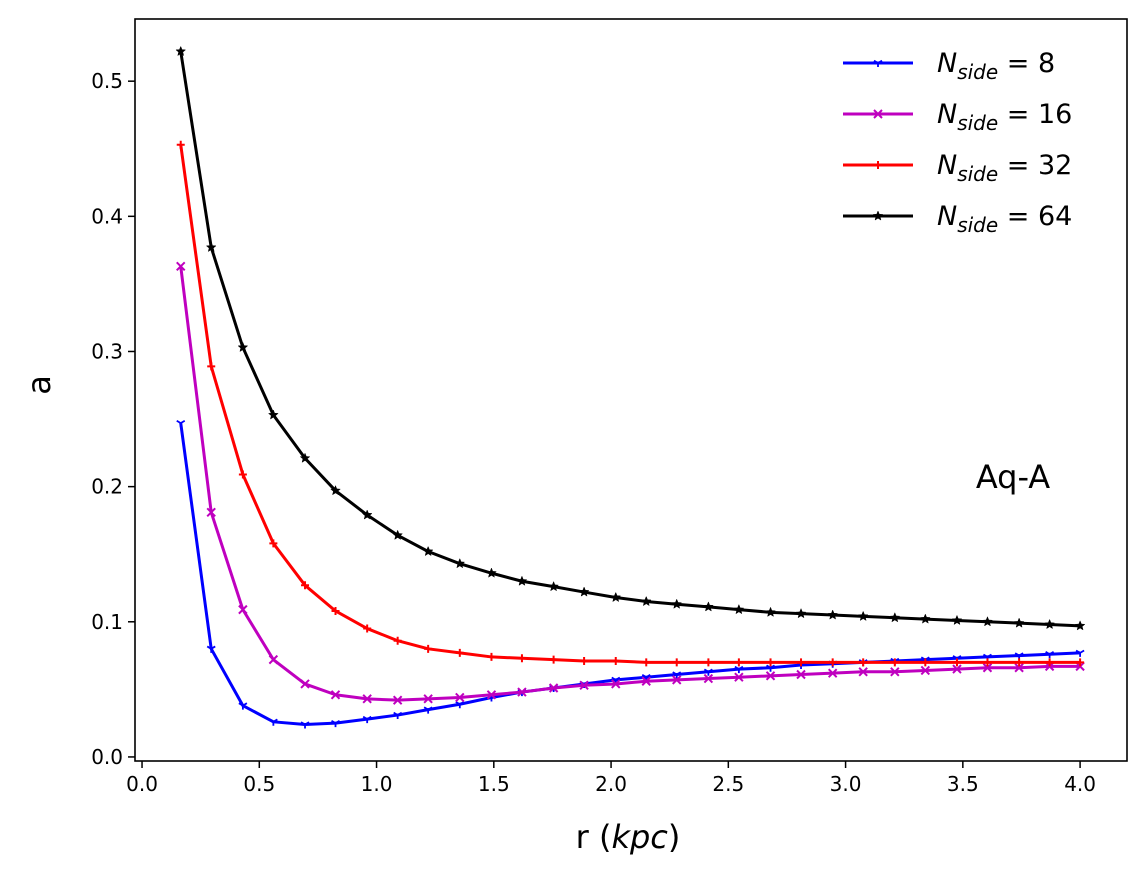  I want to click on x-axis-label-main: r (, so click(594, 837).